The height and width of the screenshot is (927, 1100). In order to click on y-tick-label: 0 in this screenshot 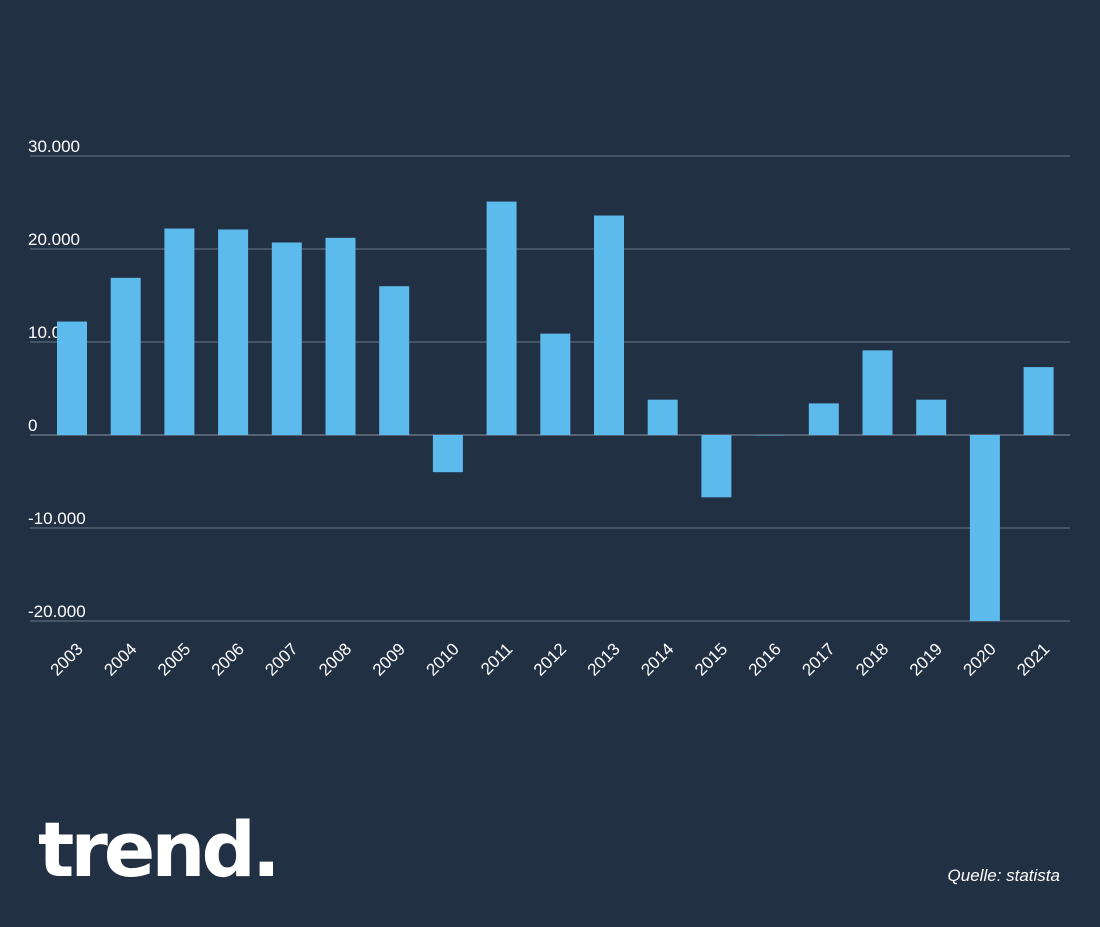, I will do `click(32, 425)`.